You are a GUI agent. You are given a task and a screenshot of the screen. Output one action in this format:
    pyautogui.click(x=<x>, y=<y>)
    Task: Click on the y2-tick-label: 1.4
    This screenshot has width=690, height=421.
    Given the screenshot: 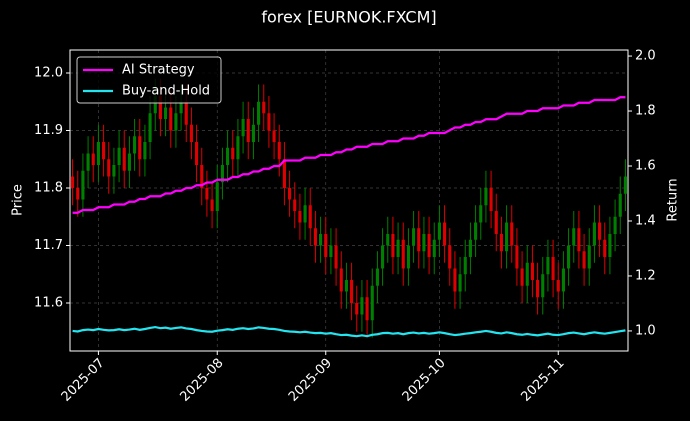 What is the action you would take?
    pyautogui.click(x=645, y=220)
    